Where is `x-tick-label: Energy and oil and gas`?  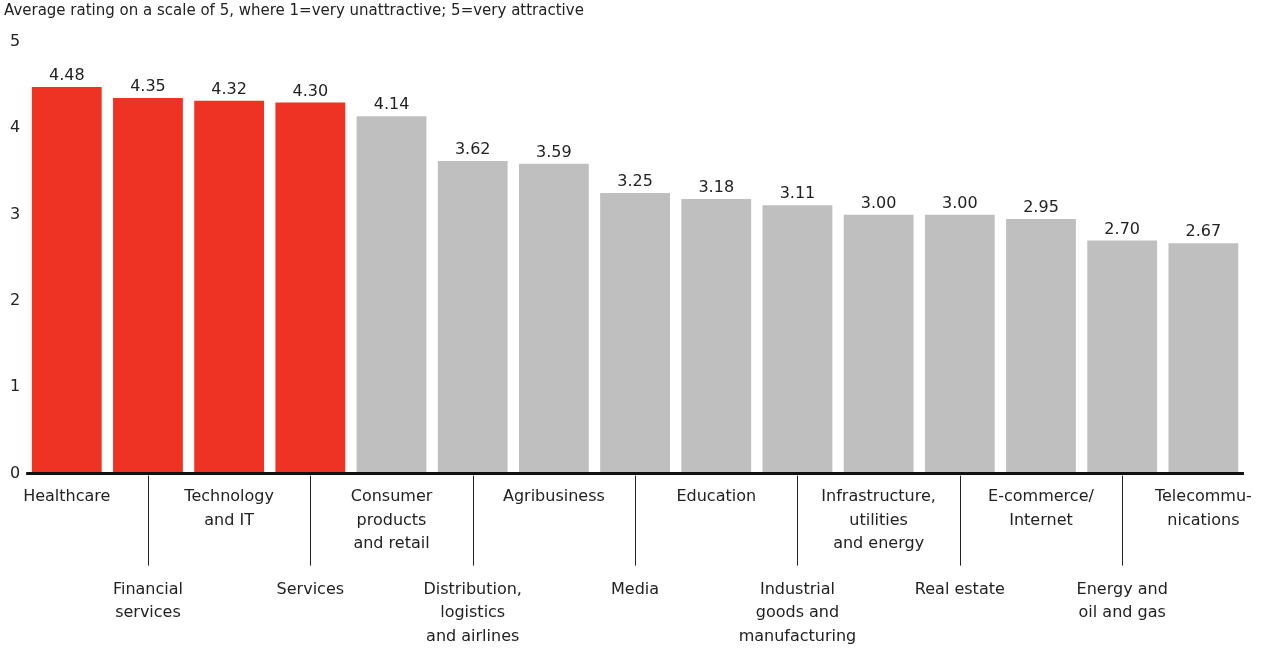
x-tick-label: Energy and oil and gas is located at coordinates (1122, 600).